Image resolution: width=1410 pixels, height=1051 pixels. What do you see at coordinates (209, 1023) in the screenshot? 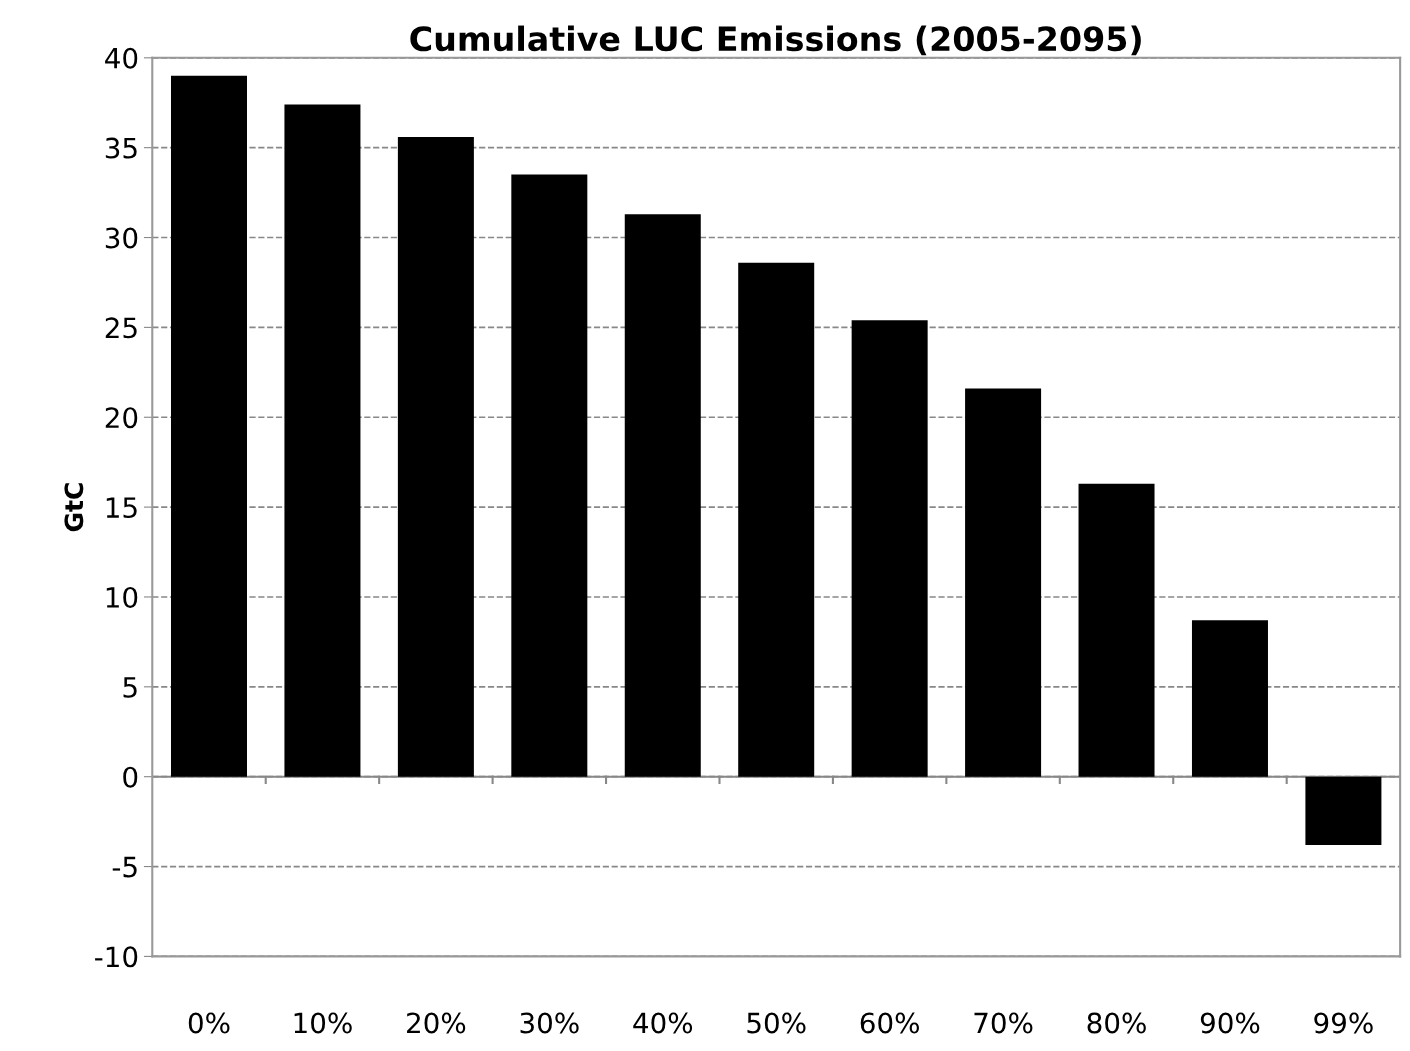
I see `x-tick-label: 0%` at bounding box center [209, 1023].